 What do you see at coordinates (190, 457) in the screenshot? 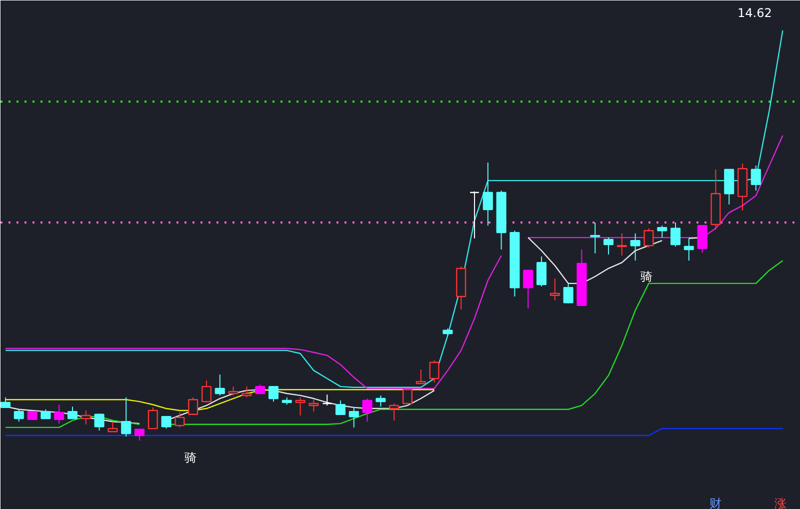
I see `text: 骑` at bounding box center [190, 457].